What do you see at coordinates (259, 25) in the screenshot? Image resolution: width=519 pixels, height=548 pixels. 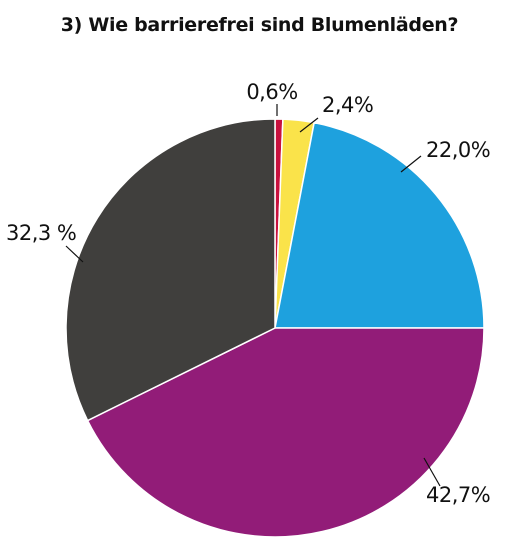 I see `chart-title: 3) Wie barrierefrei sind Blumenläden?` at bounding box center [259, 25].